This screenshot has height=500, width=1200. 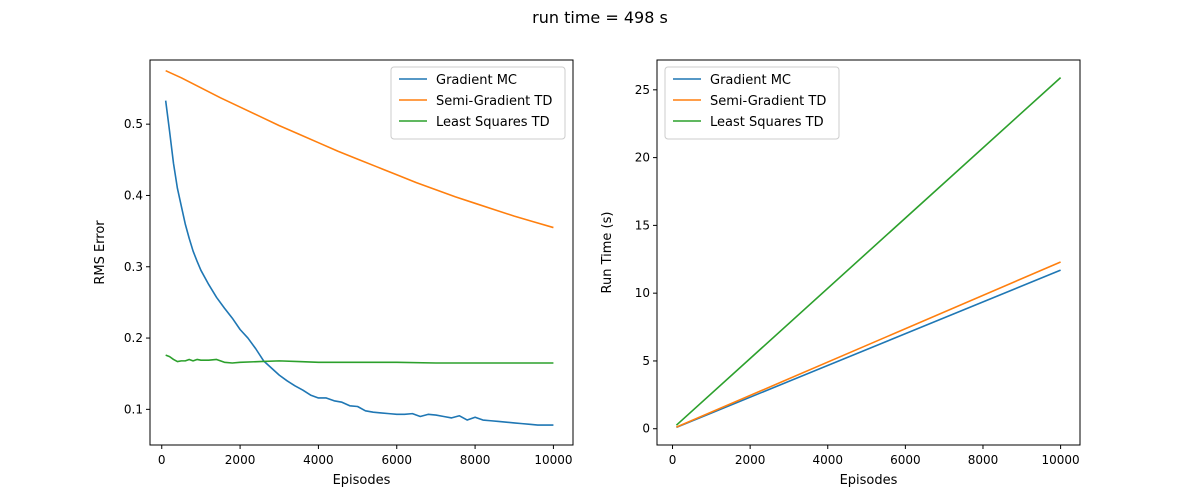 What do you see at coordinates (318, 460) in the screenshot?
I see `rms-error-x-tick-label: 4000` at bounding box center [318, 460].